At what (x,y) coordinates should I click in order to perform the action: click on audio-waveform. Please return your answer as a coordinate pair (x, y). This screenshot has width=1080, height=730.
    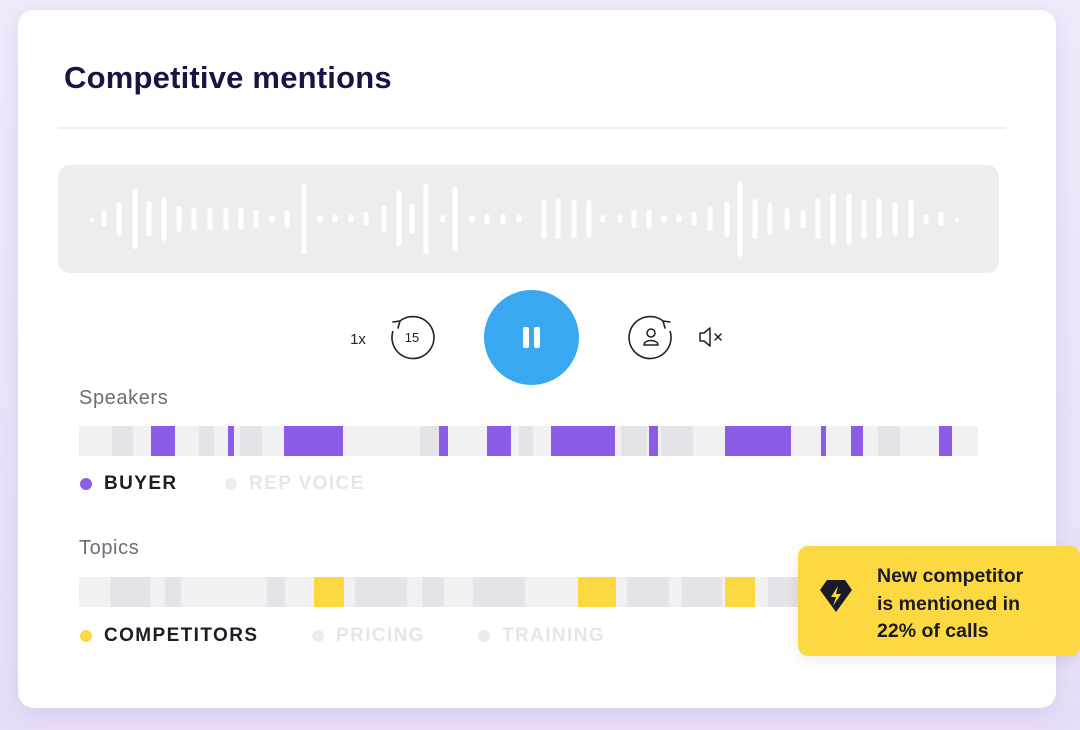
    Looking at the image, I should click on (528, 219).